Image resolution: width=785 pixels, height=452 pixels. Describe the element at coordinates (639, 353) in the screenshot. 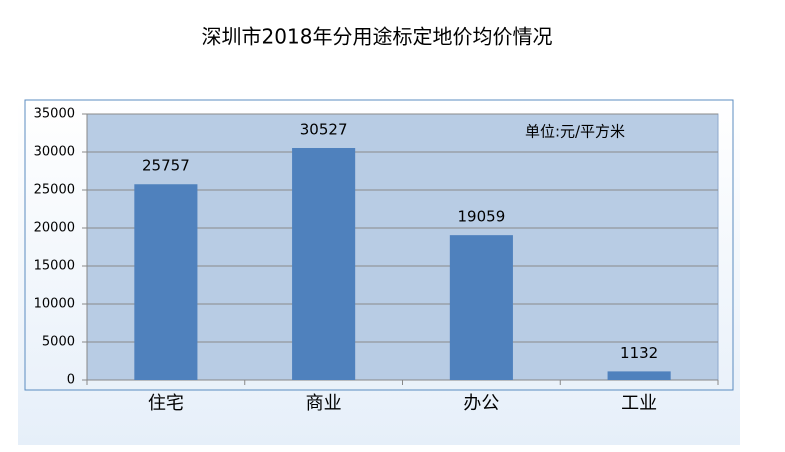

I see `value-label: 1132` at that location.